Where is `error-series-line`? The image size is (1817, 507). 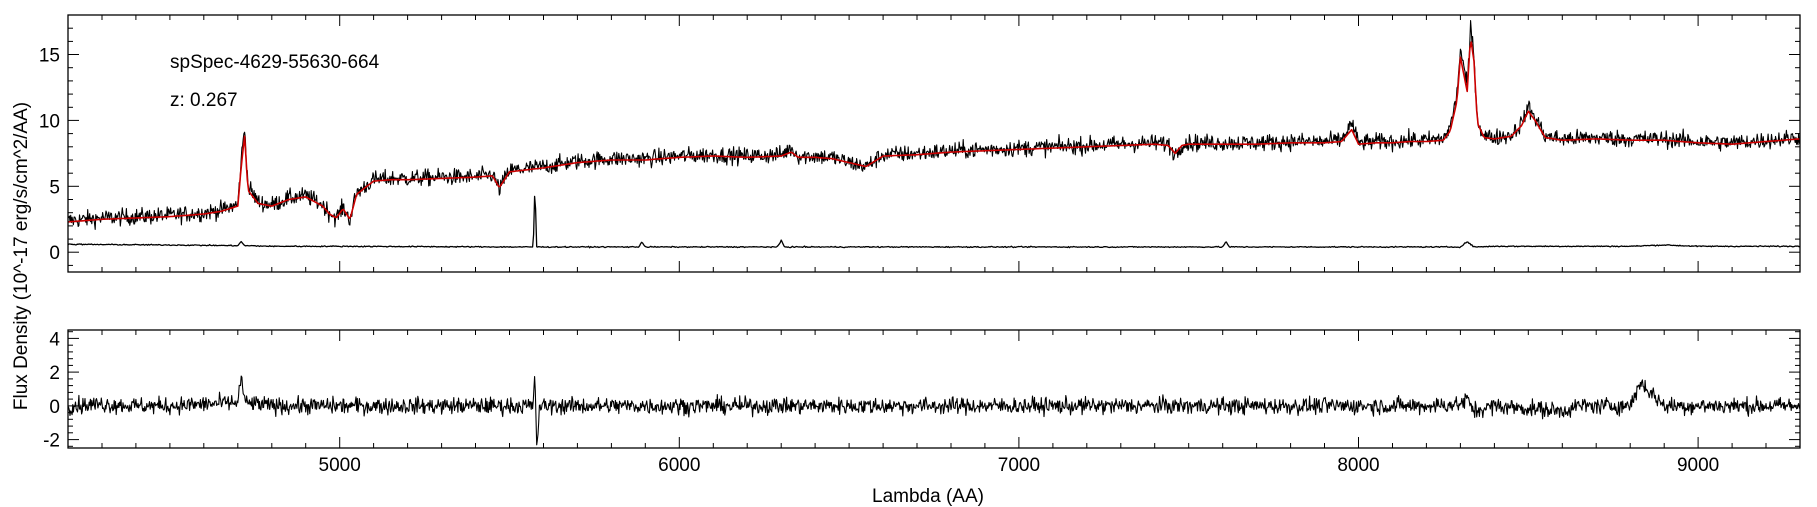 error-series-line is located at coordinates (934, 222).